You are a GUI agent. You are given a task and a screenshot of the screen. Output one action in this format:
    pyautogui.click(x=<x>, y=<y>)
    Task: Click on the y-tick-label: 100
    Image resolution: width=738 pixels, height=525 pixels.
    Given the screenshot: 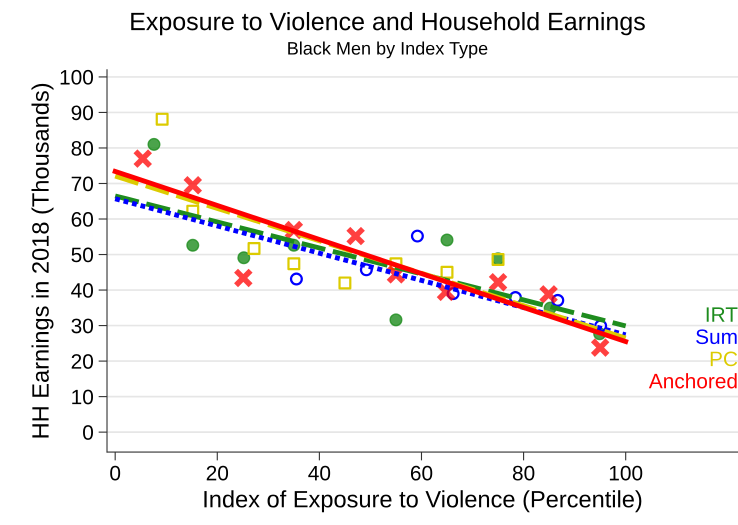 What is the action you would take?
    pyautogui.click(x=77, y=77)
    